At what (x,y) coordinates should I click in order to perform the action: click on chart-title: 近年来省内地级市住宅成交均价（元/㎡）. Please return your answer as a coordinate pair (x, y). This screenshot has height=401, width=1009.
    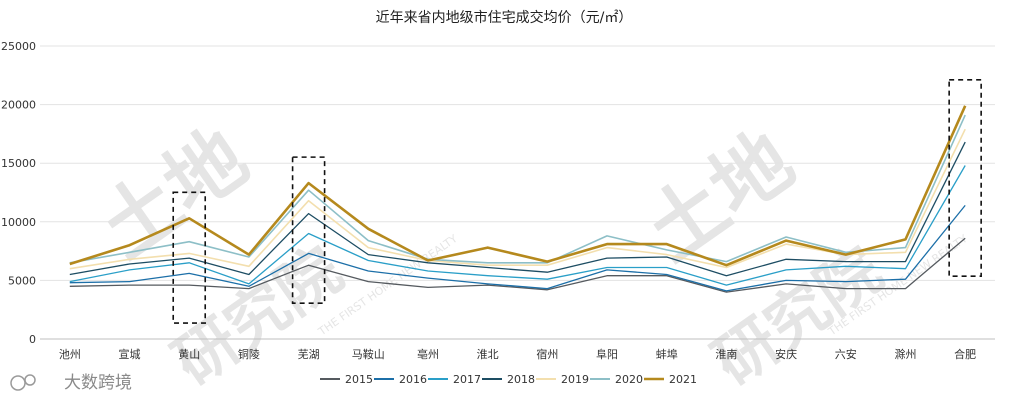
    Looking at the image, I should click on (504, 17).